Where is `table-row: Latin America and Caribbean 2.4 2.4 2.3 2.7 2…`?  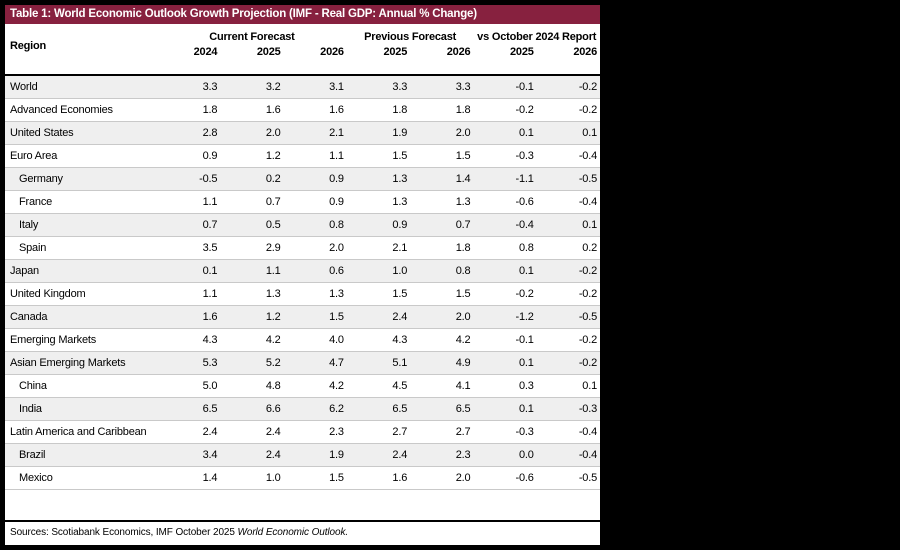
table-row: Latin America and Caribbean 2.4 2.4 2.3 2.7 2… is located at coordinates (302, 432).